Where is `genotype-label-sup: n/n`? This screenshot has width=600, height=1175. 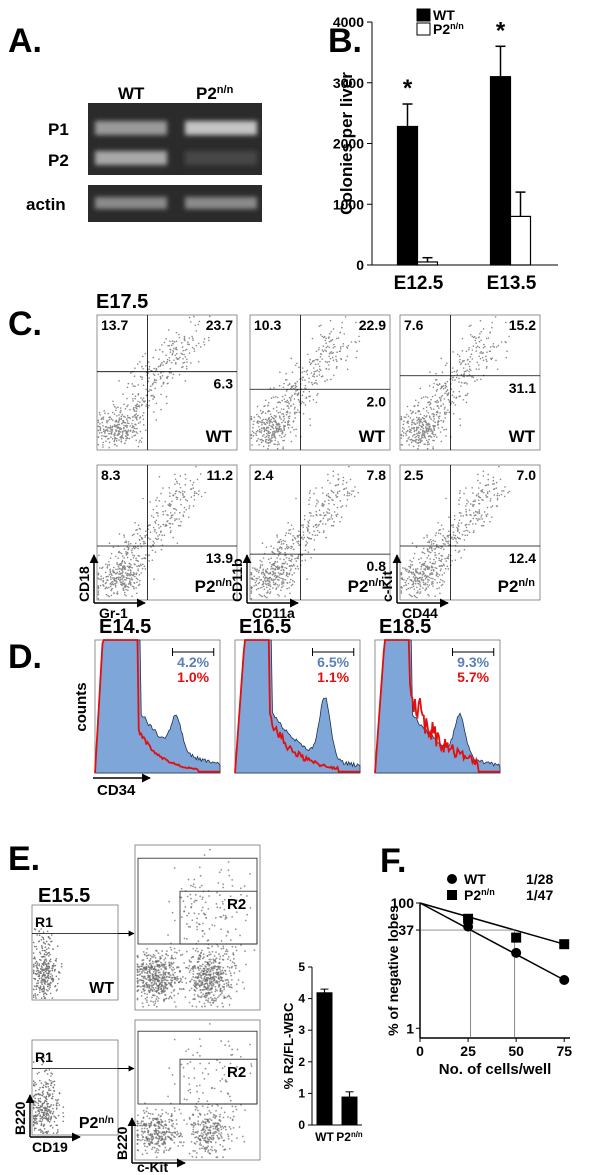
genotype-label-sup: n/n is located at coordinates (376, 583).